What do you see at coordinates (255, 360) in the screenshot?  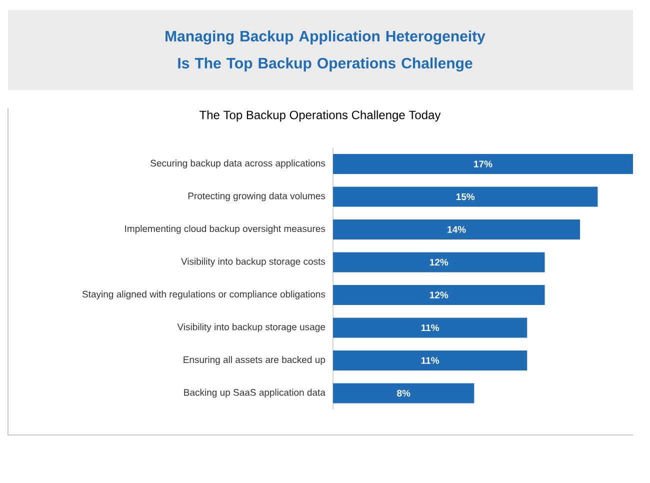 I see `y-tick-label: Ensuring all assets are backed up` at bounding box center [255, 360].